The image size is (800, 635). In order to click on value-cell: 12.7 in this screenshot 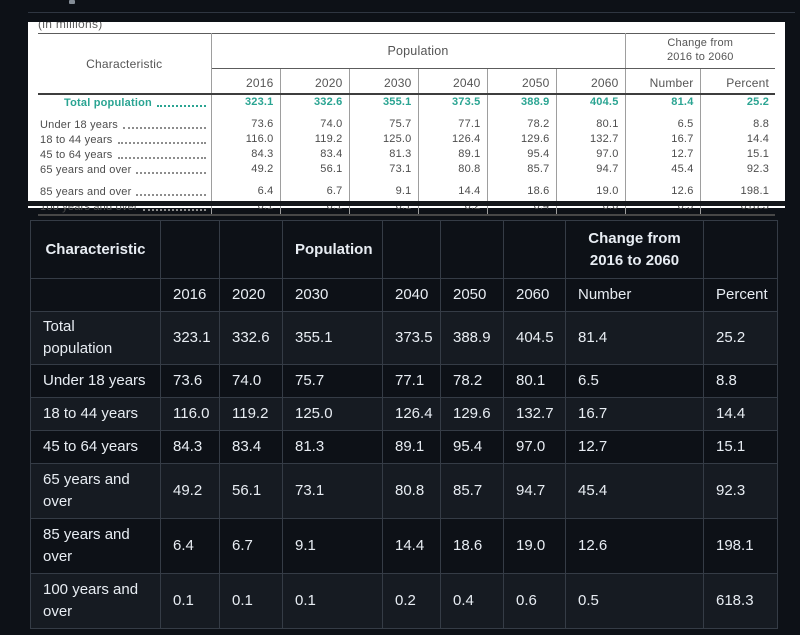, I will do `click(663, 154)`.